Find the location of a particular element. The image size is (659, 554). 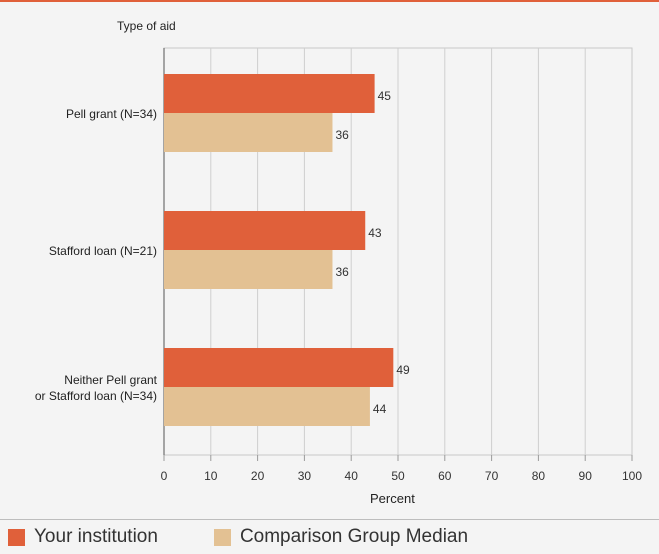

top-rule is located at coordinates (329, 1).